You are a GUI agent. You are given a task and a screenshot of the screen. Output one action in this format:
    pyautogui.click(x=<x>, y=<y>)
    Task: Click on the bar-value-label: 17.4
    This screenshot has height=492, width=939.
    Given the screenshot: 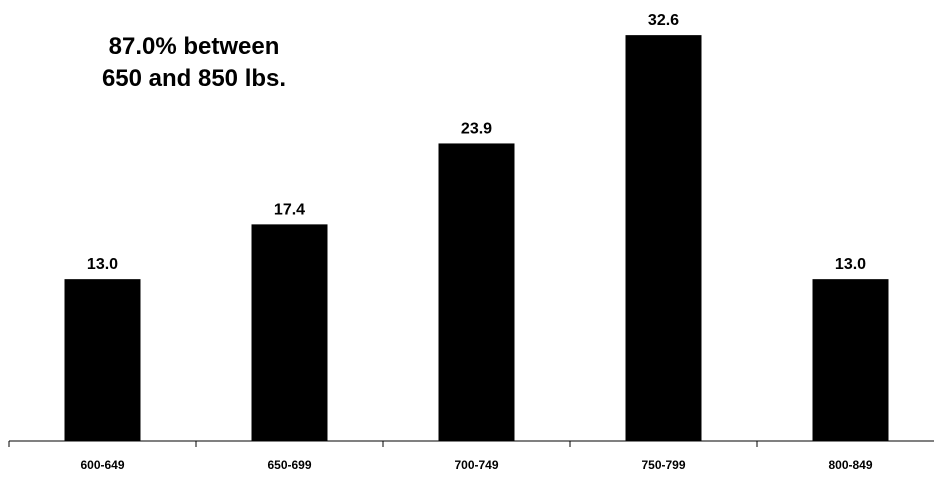 What is the action you would take?
    pyautogui.click(x=289, y=209)
    